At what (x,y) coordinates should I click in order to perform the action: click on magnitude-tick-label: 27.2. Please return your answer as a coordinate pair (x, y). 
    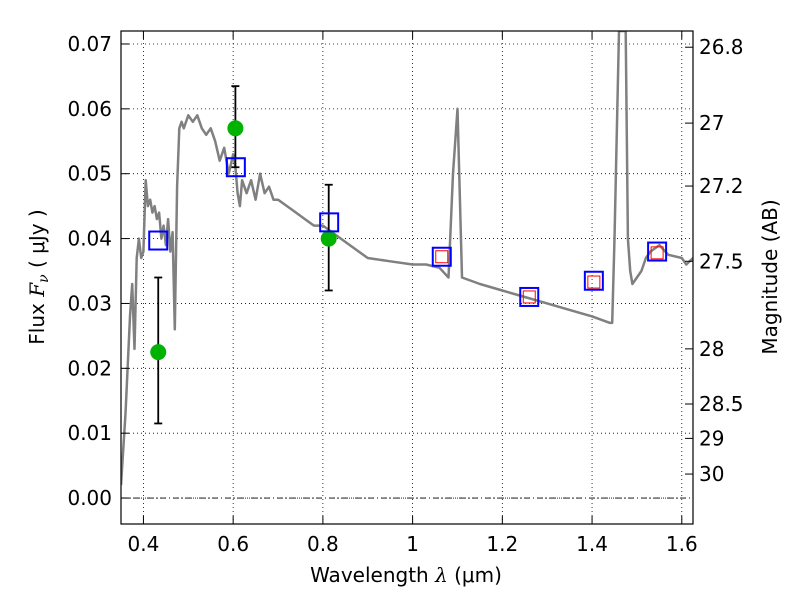
    Looking at the image, I should click on (721, 186).